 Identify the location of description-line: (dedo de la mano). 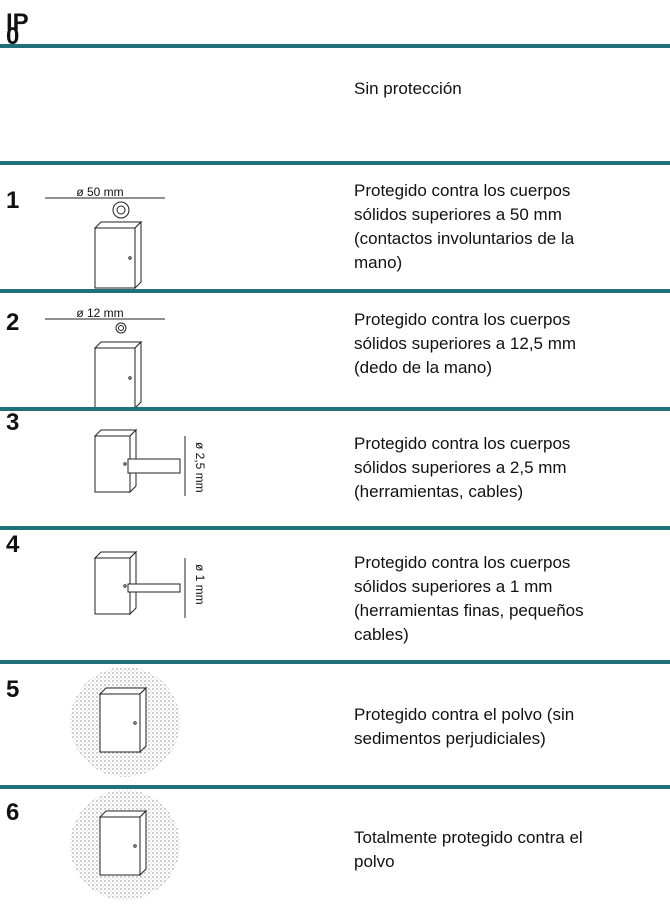
(423, 367).